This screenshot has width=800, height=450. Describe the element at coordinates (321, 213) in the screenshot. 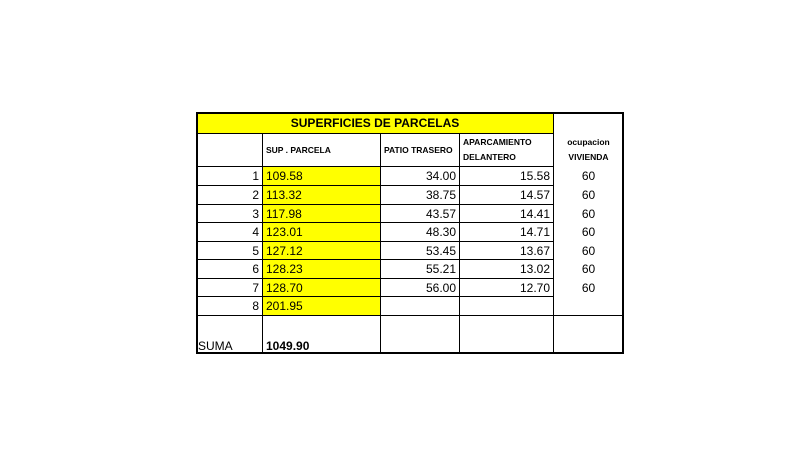

I see `data-cell: 117.98` at that location.